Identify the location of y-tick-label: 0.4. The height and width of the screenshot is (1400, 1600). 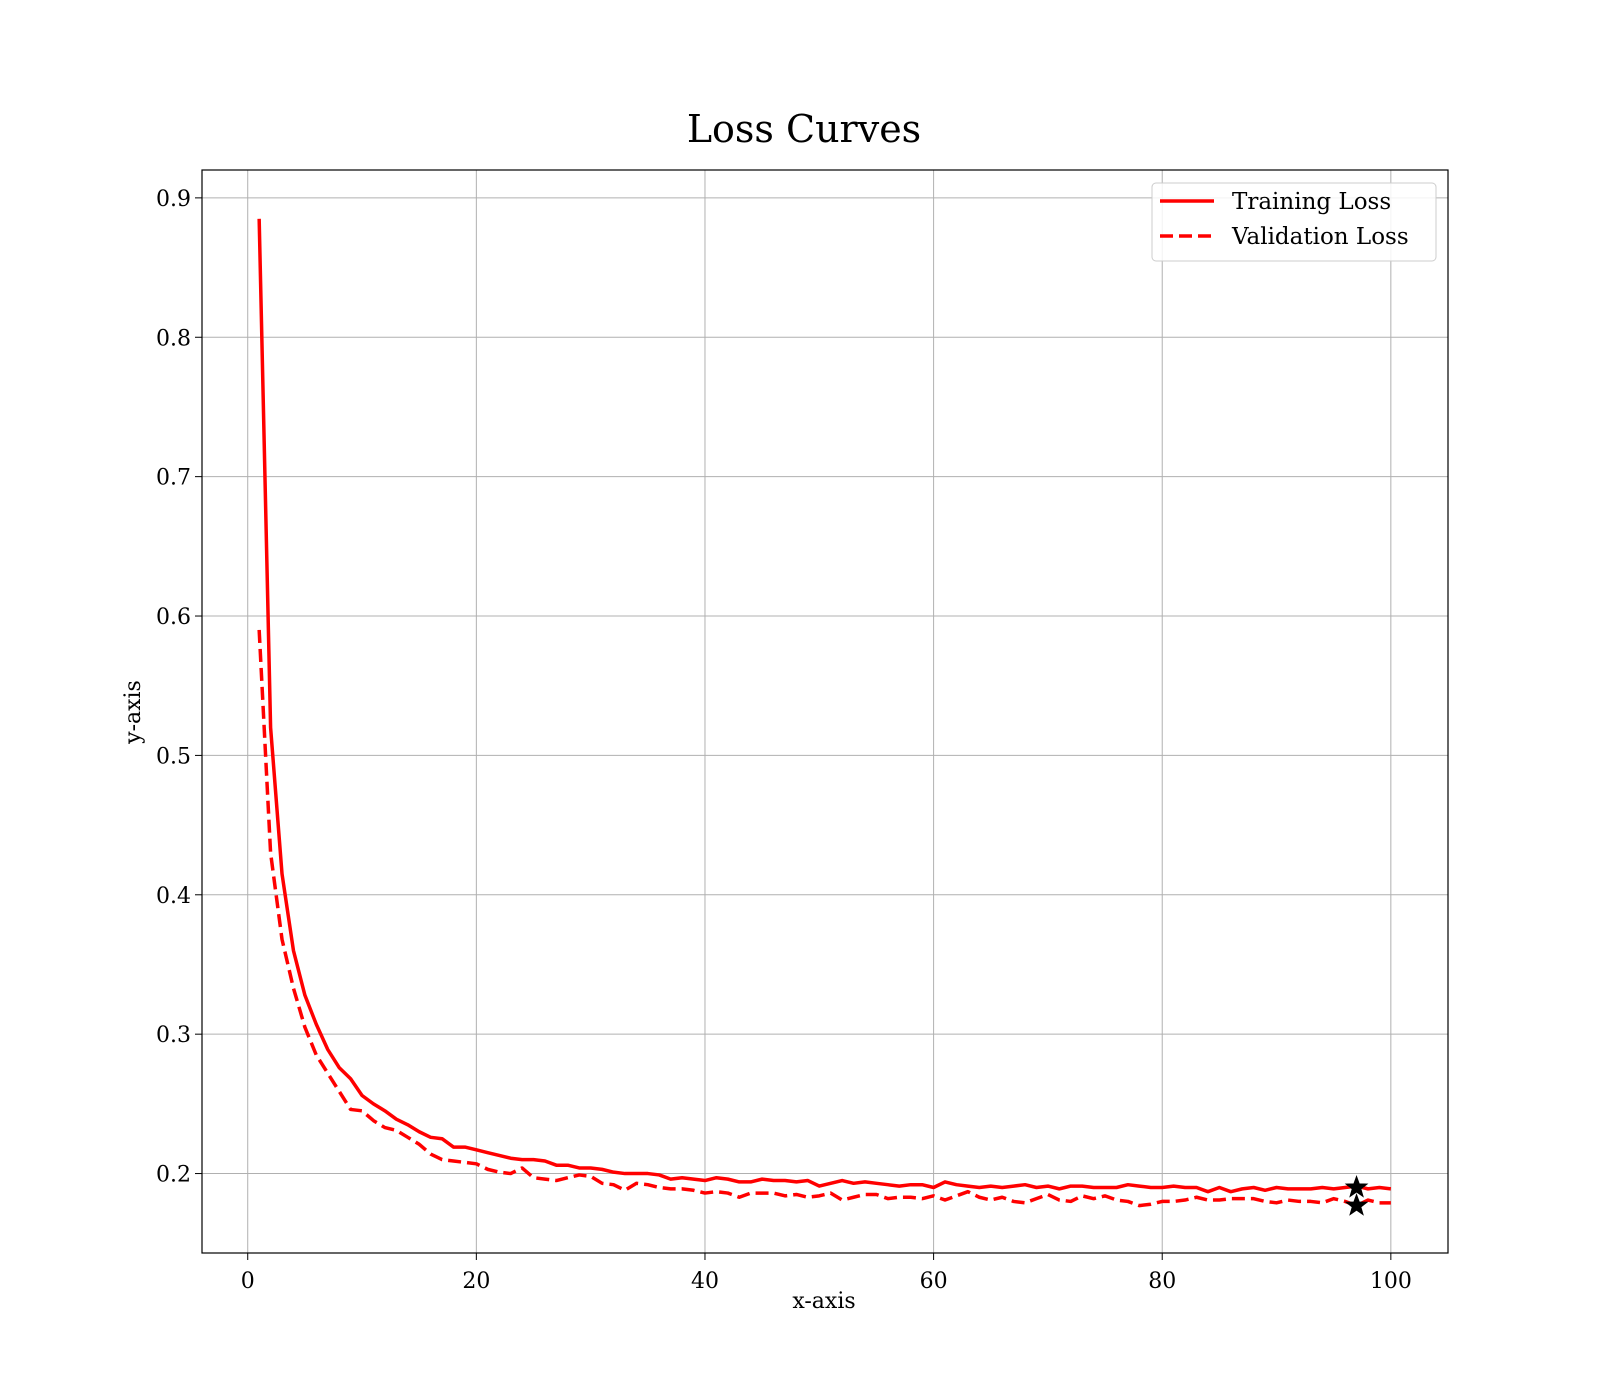
(173, 896).